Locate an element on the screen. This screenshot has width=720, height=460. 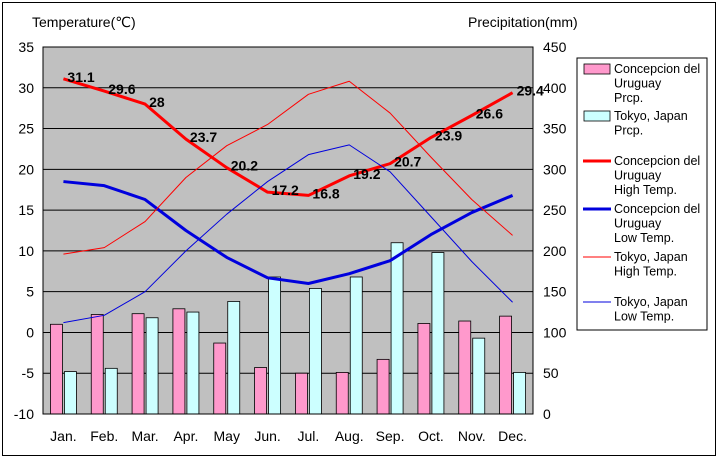
right-tick-label: 150 is located at coordinates (555, 292).